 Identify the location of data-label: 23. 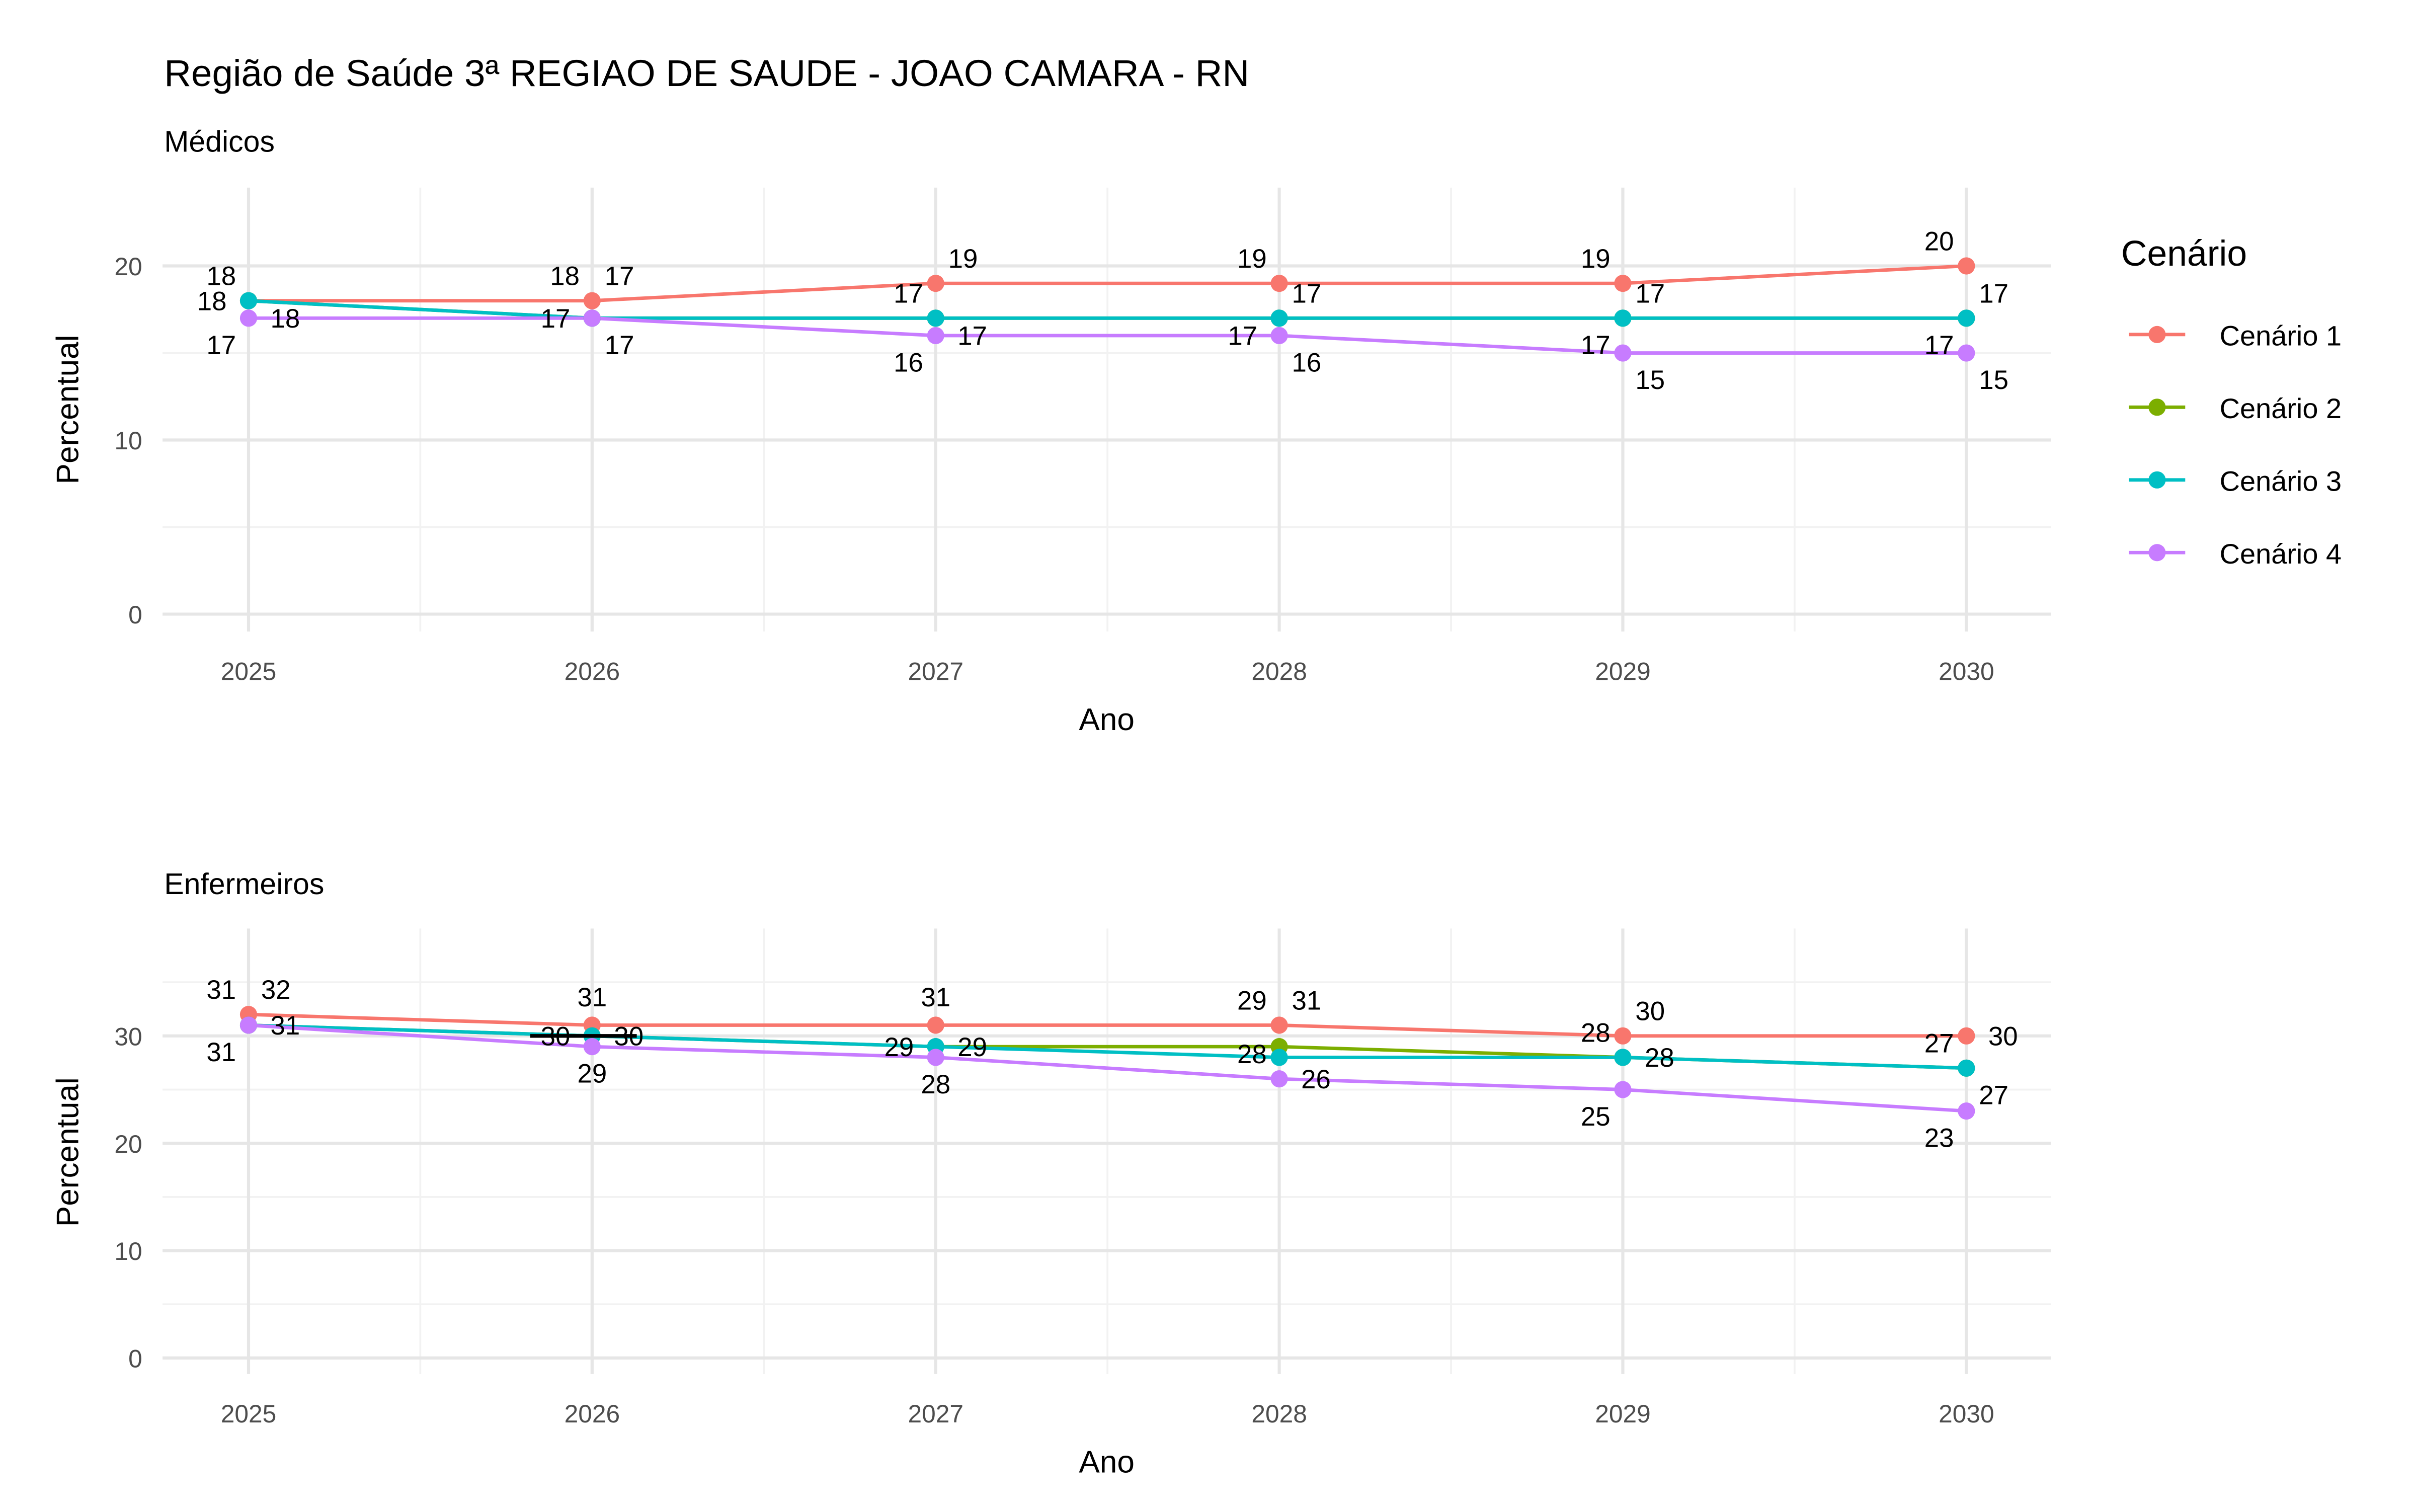
(1939, 1138).